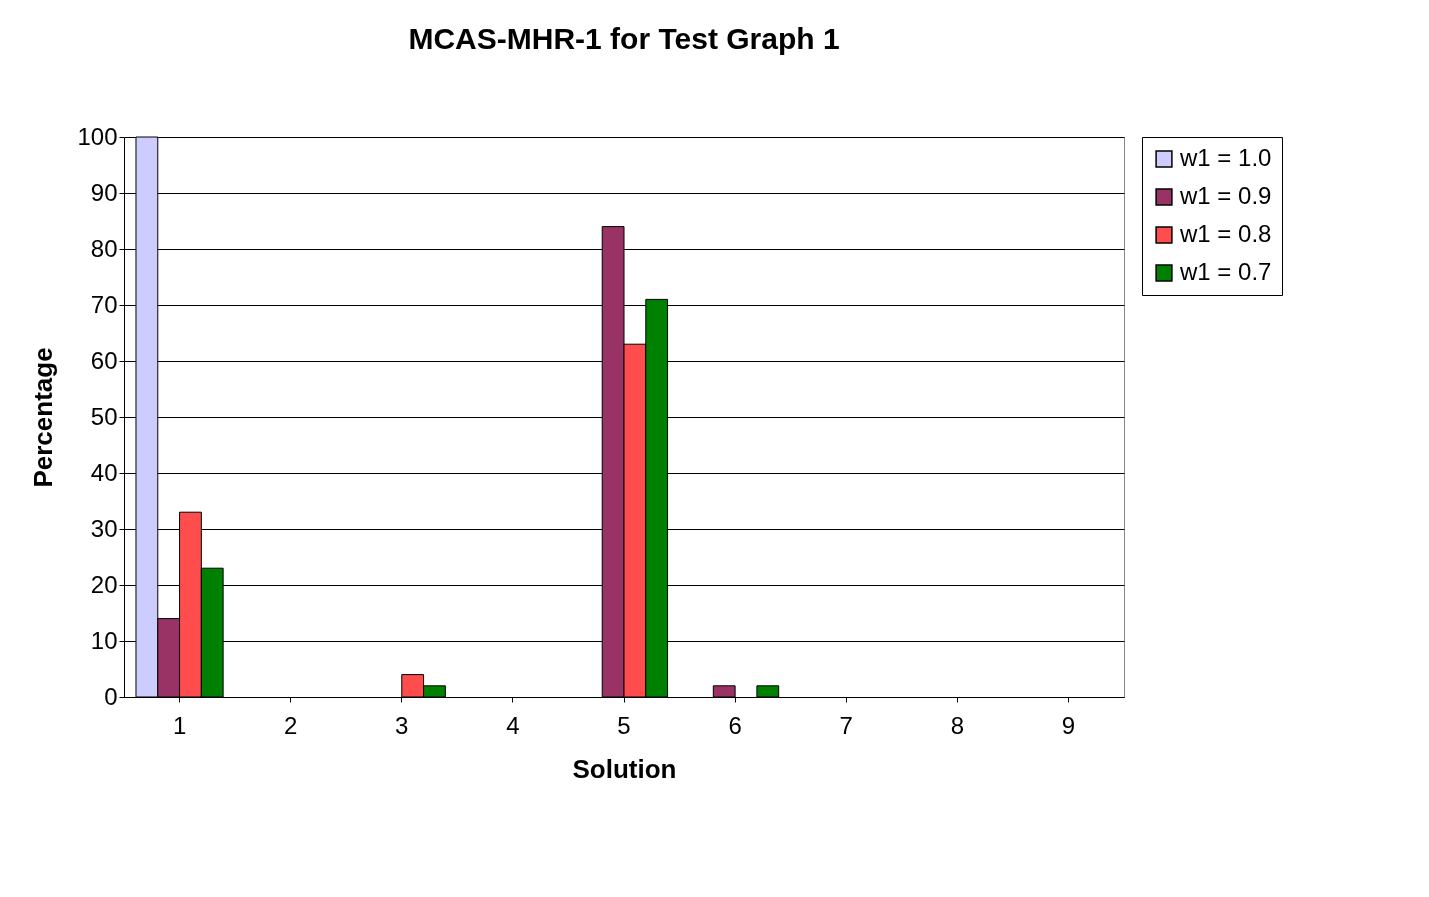 This screenshot has width=1429, height=897. Describe the element at coordinates (1225, 157) in the screenshot. I see `legend-label: w1 = 1.0` at that location.